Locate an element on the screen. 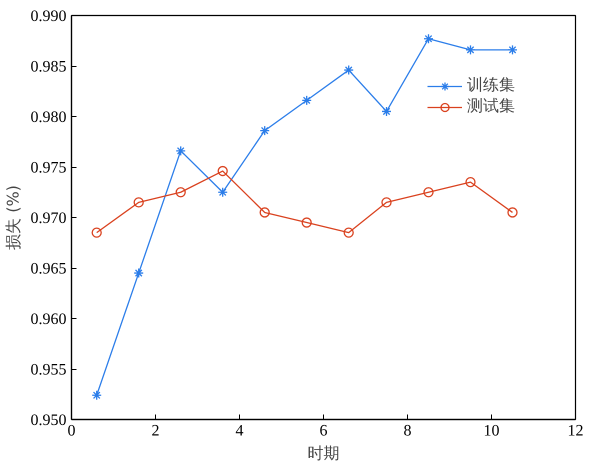  y-axis-title: 损失 (%) is located at coordinates (13, 217).